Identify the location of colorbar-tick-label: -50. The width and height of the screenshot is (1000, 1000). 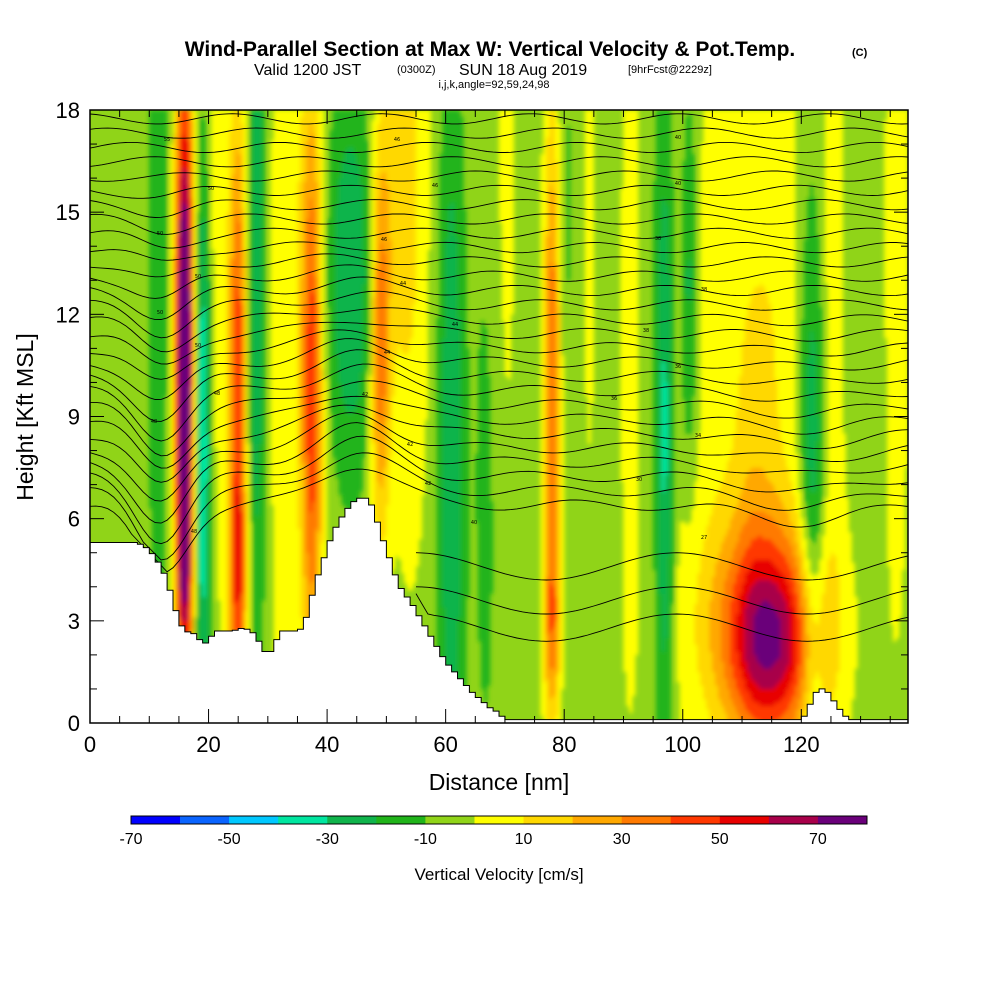
(229, 839).